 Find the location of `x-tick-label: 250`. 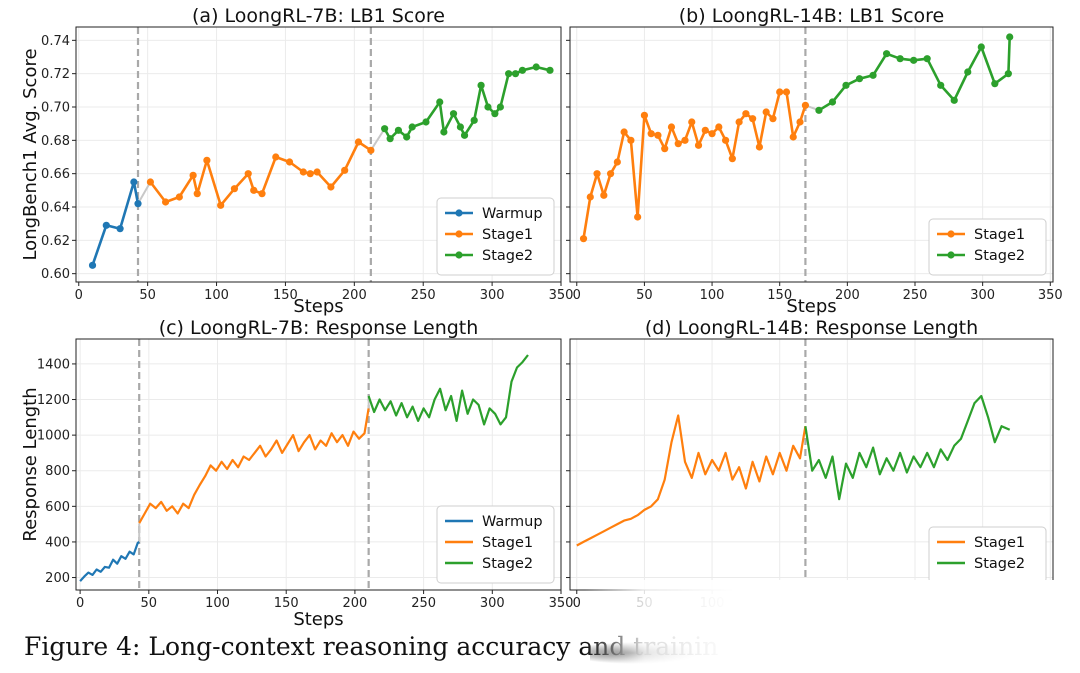

x-tick-label: 250 is located at coordinates (915, 295).